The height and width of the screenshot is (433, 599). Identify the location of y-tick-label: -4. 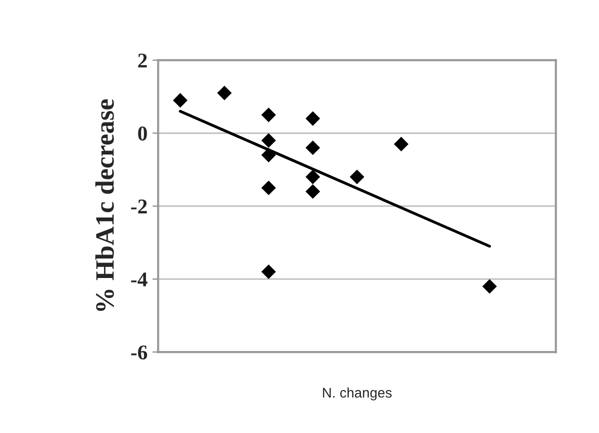
(139, 279).